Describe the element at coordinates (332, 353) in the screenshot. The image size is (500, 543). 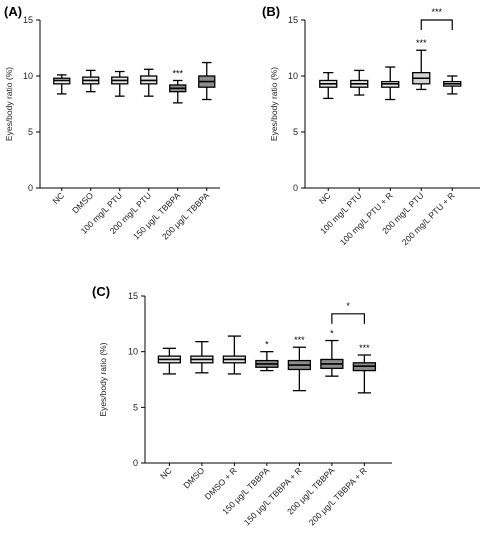
I see `box-6: *` at that location.